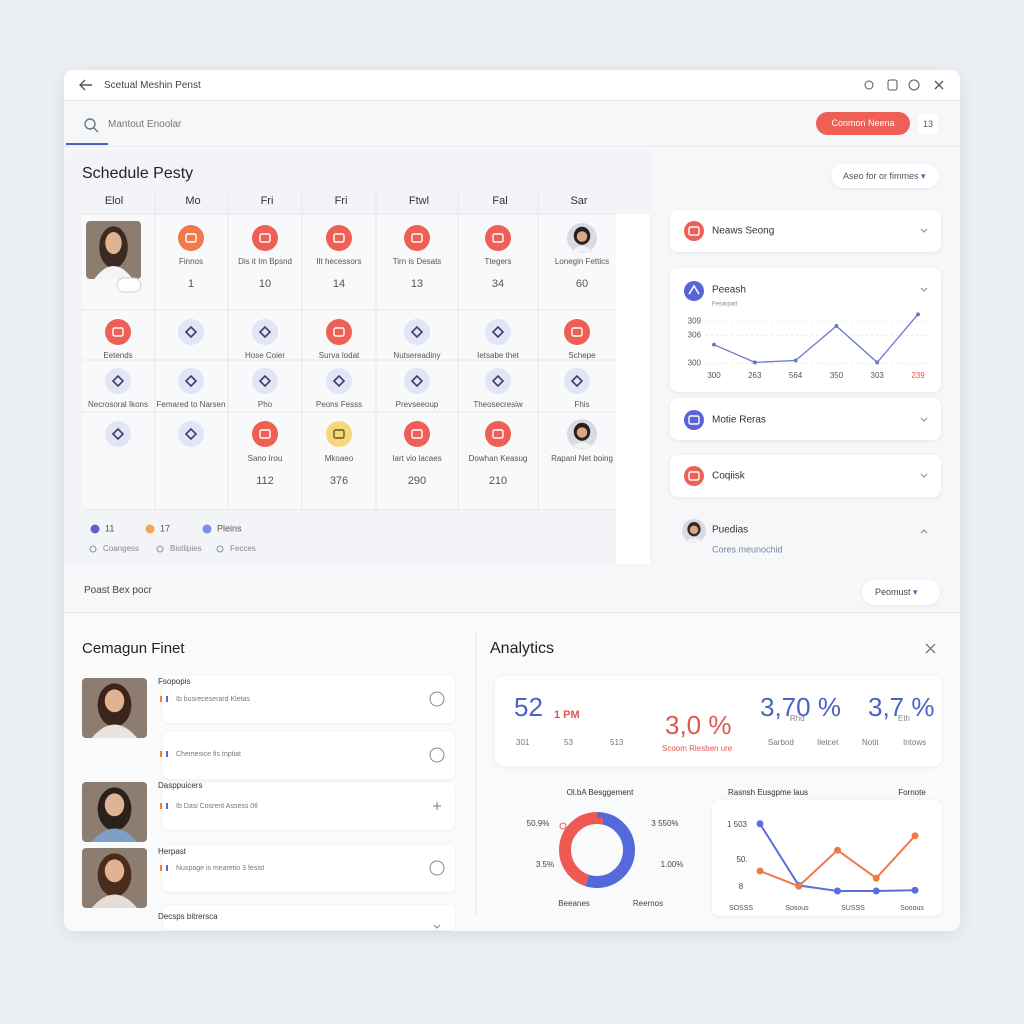 This screenshot has height=1024, width=1024. What do you see at coordinates (416, 458) in the screenshot?
I see `cell-label: Iart vio lacaes` at bounding box center [416, 458].